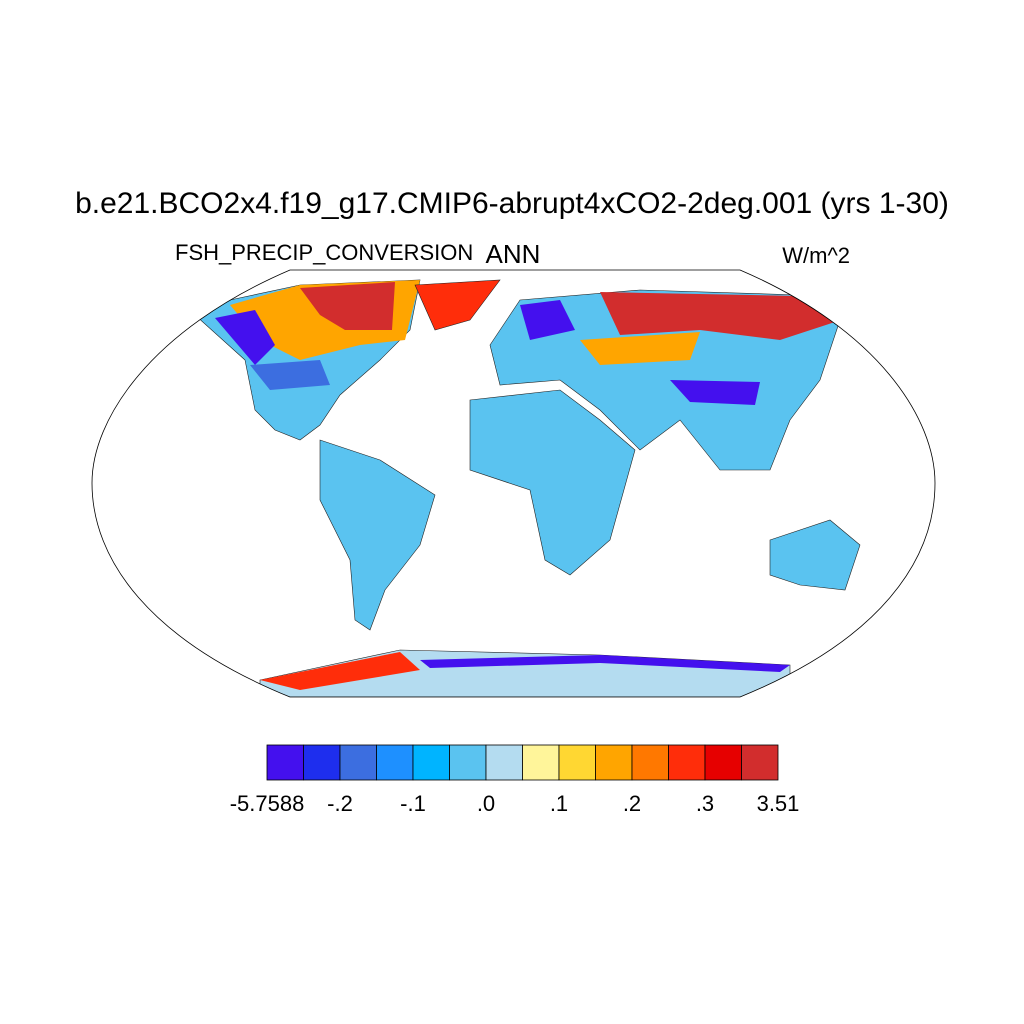 The width and height of the screenshot is (1024, 1024). Describe the element at coordinates (267, 803) in the screenshot. I see `colorbar-label: -5.7588` at that location.